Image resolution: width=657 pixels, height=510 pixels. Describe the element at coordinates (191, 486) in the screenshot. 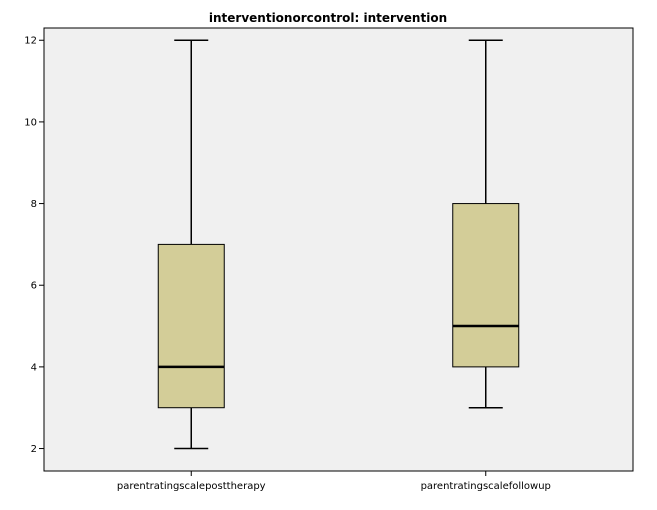

I see `x-category-label: parentratingscaleposttherapy` at that location.